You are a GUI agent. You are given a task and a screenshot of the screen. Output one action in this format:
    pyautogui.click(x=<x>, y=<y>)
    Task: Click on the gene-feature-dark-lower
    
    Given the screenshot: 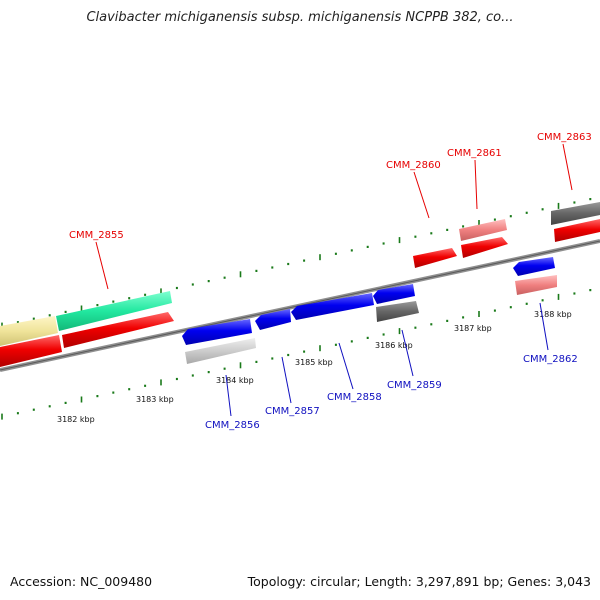 What is the action you would take?
    pyautogui.click(x=397, y=311)
    